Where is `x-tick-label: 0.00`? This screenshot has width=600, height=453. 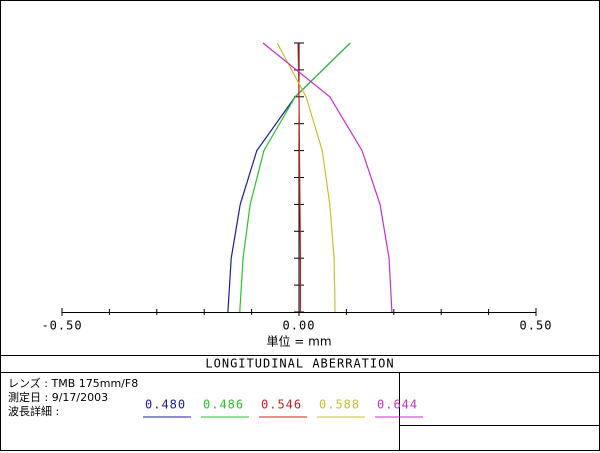 x-tick-label: 0.00 is located at coordinates (299, 326).